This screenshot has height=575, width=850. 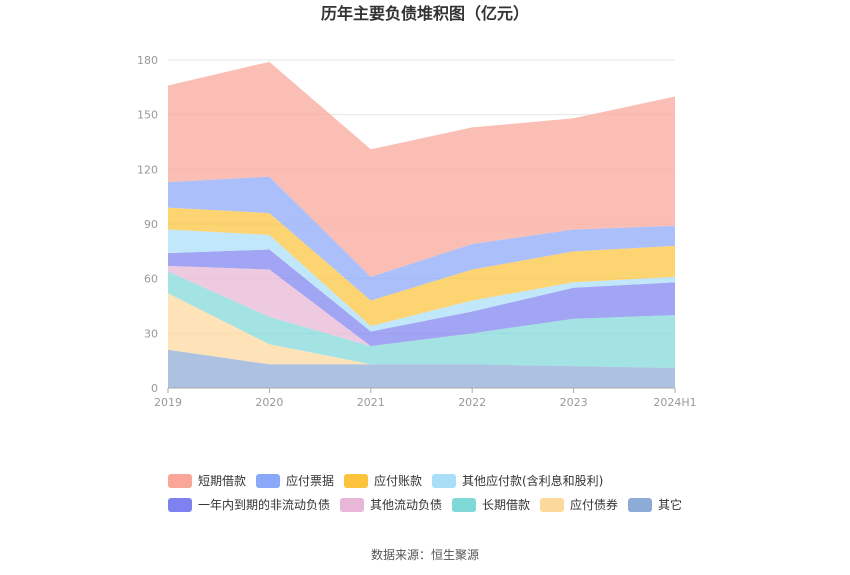 I want to click on legend-label: 其它, so click(x=670, y=504).